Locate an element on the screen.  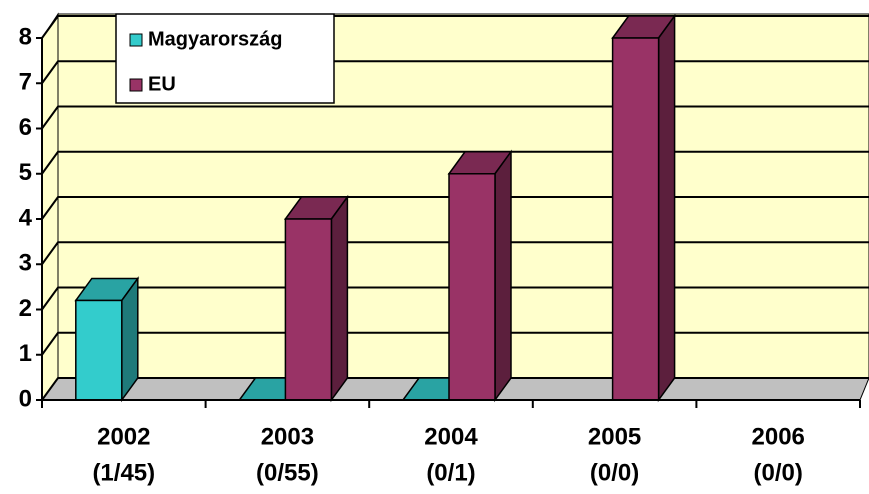
y-tick-label: 3 is located at coordinates (25, 263).